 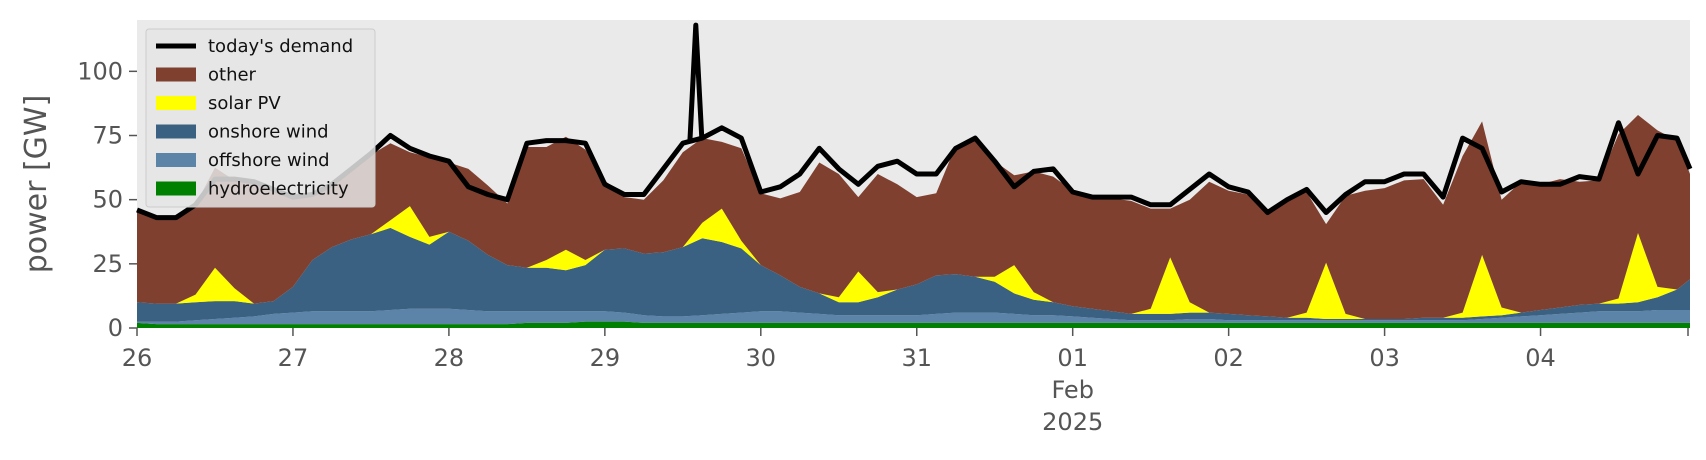 What do you see at coordinates (278, 189) in the screenshot?
I see `legend-label: hydroelectricity` at bounding box center [278, 189].